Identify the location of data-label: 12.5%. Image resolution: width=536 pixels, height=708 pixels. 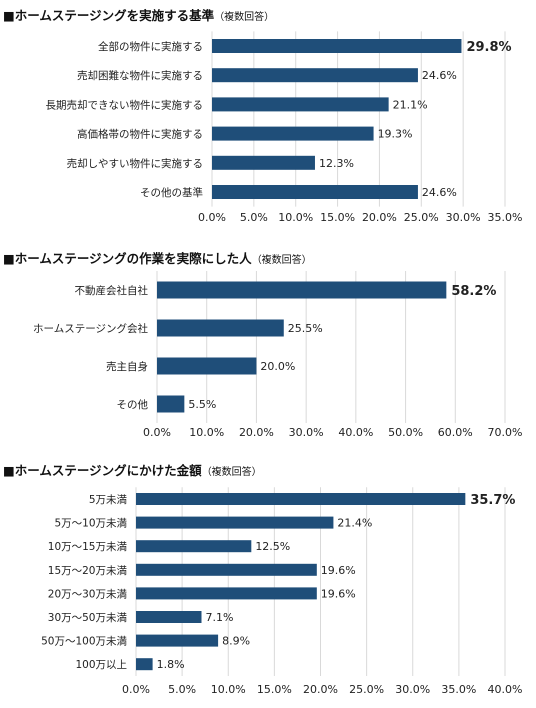
(272, 546).